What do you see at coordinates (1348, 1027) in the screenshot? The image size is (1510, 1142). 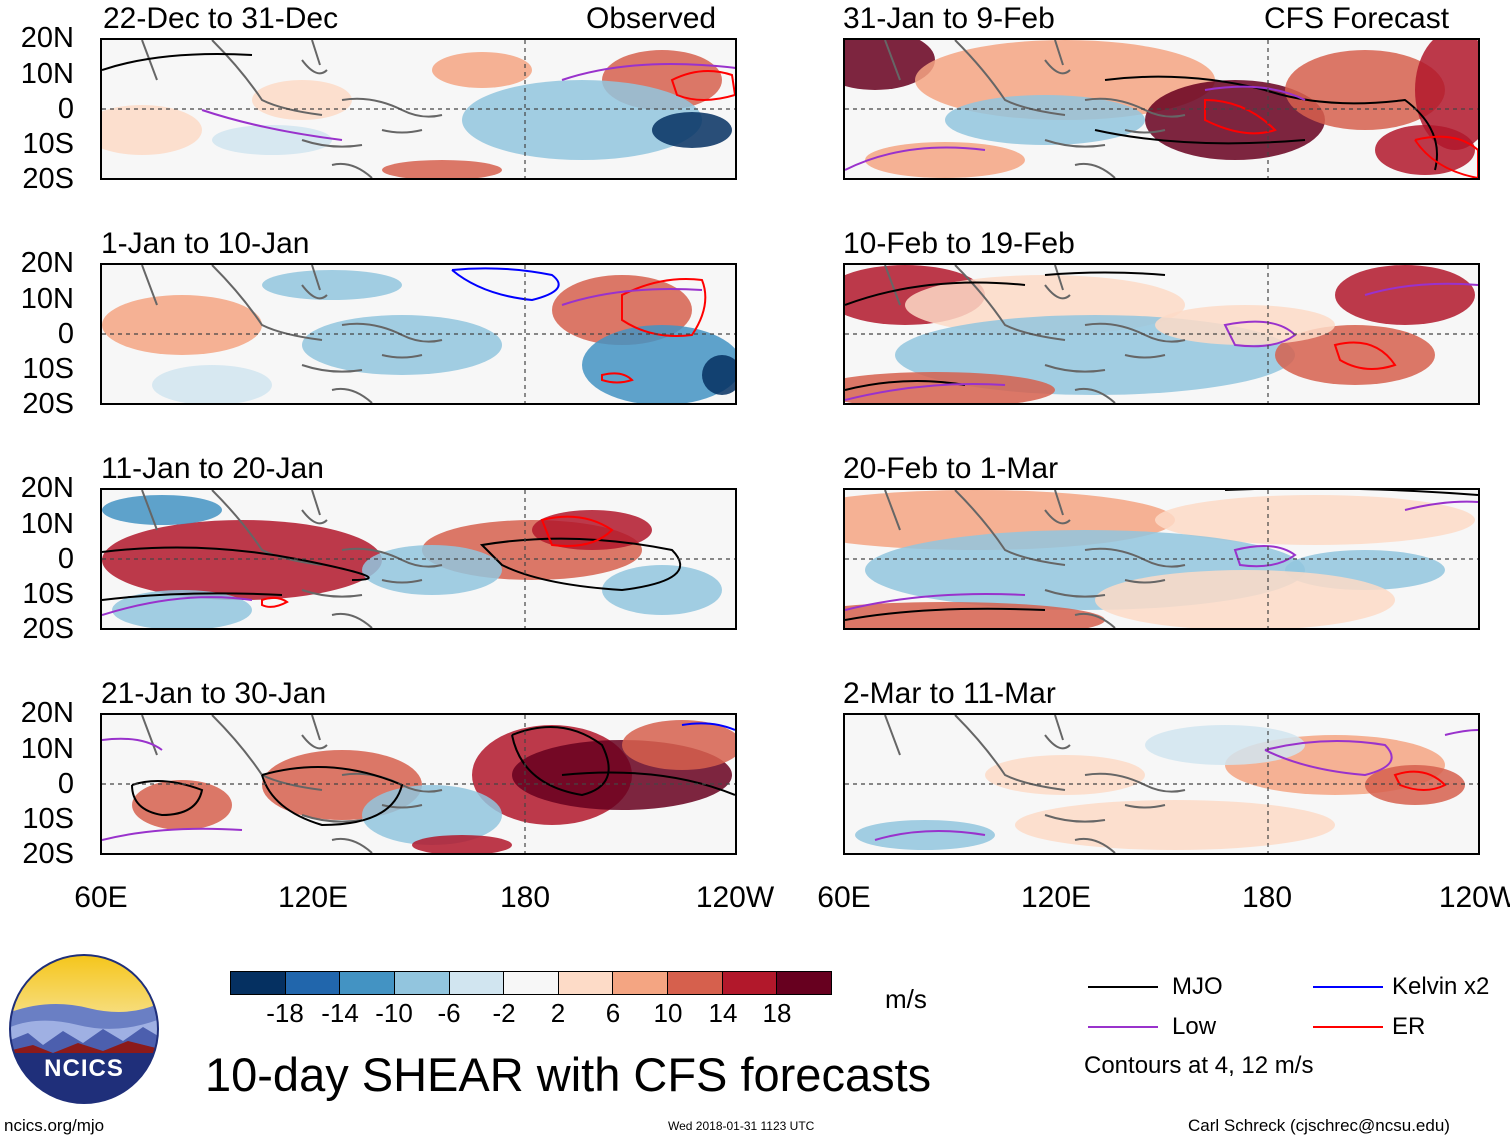 I see `legend-er-line` at bounding box center [1348, 1027].